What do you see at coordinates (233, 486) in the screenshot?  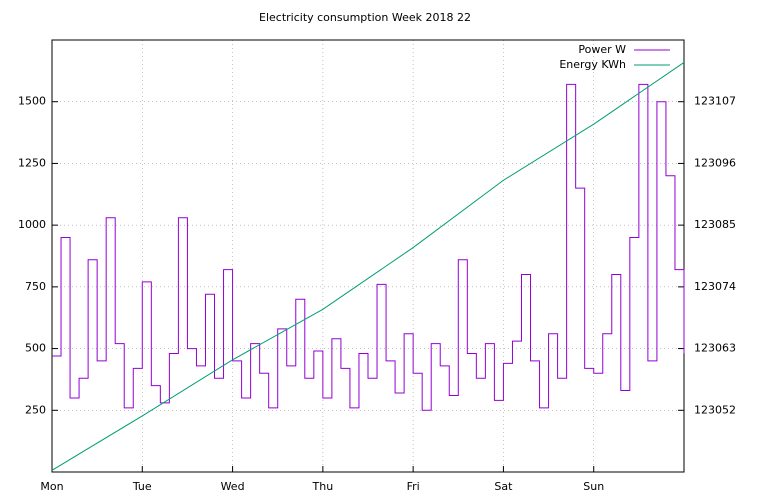 I see `x-tick-label: Wed` at bounding box center [233, 486].